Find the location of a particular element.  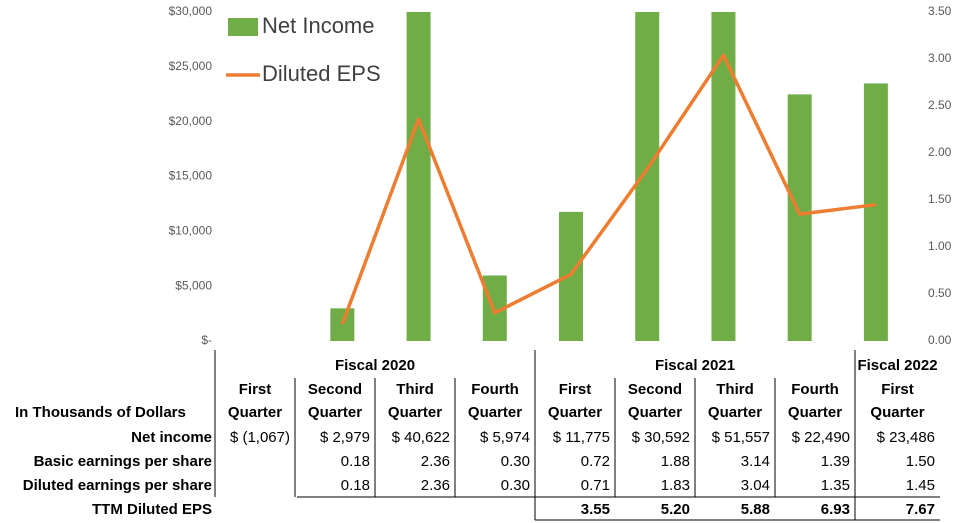

cell: $ (1,067) is located at coordinates (260, 437).